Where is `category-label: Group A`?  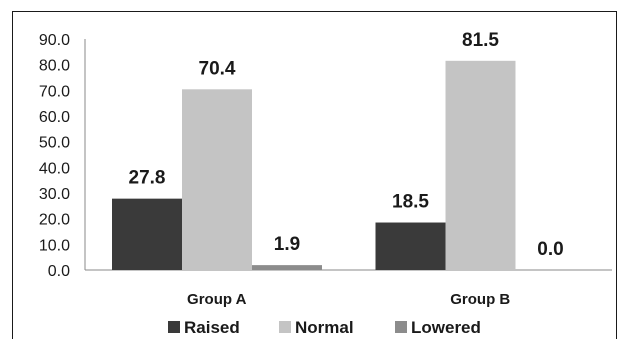 category-label: Group A is located at coordinates (217, 299).